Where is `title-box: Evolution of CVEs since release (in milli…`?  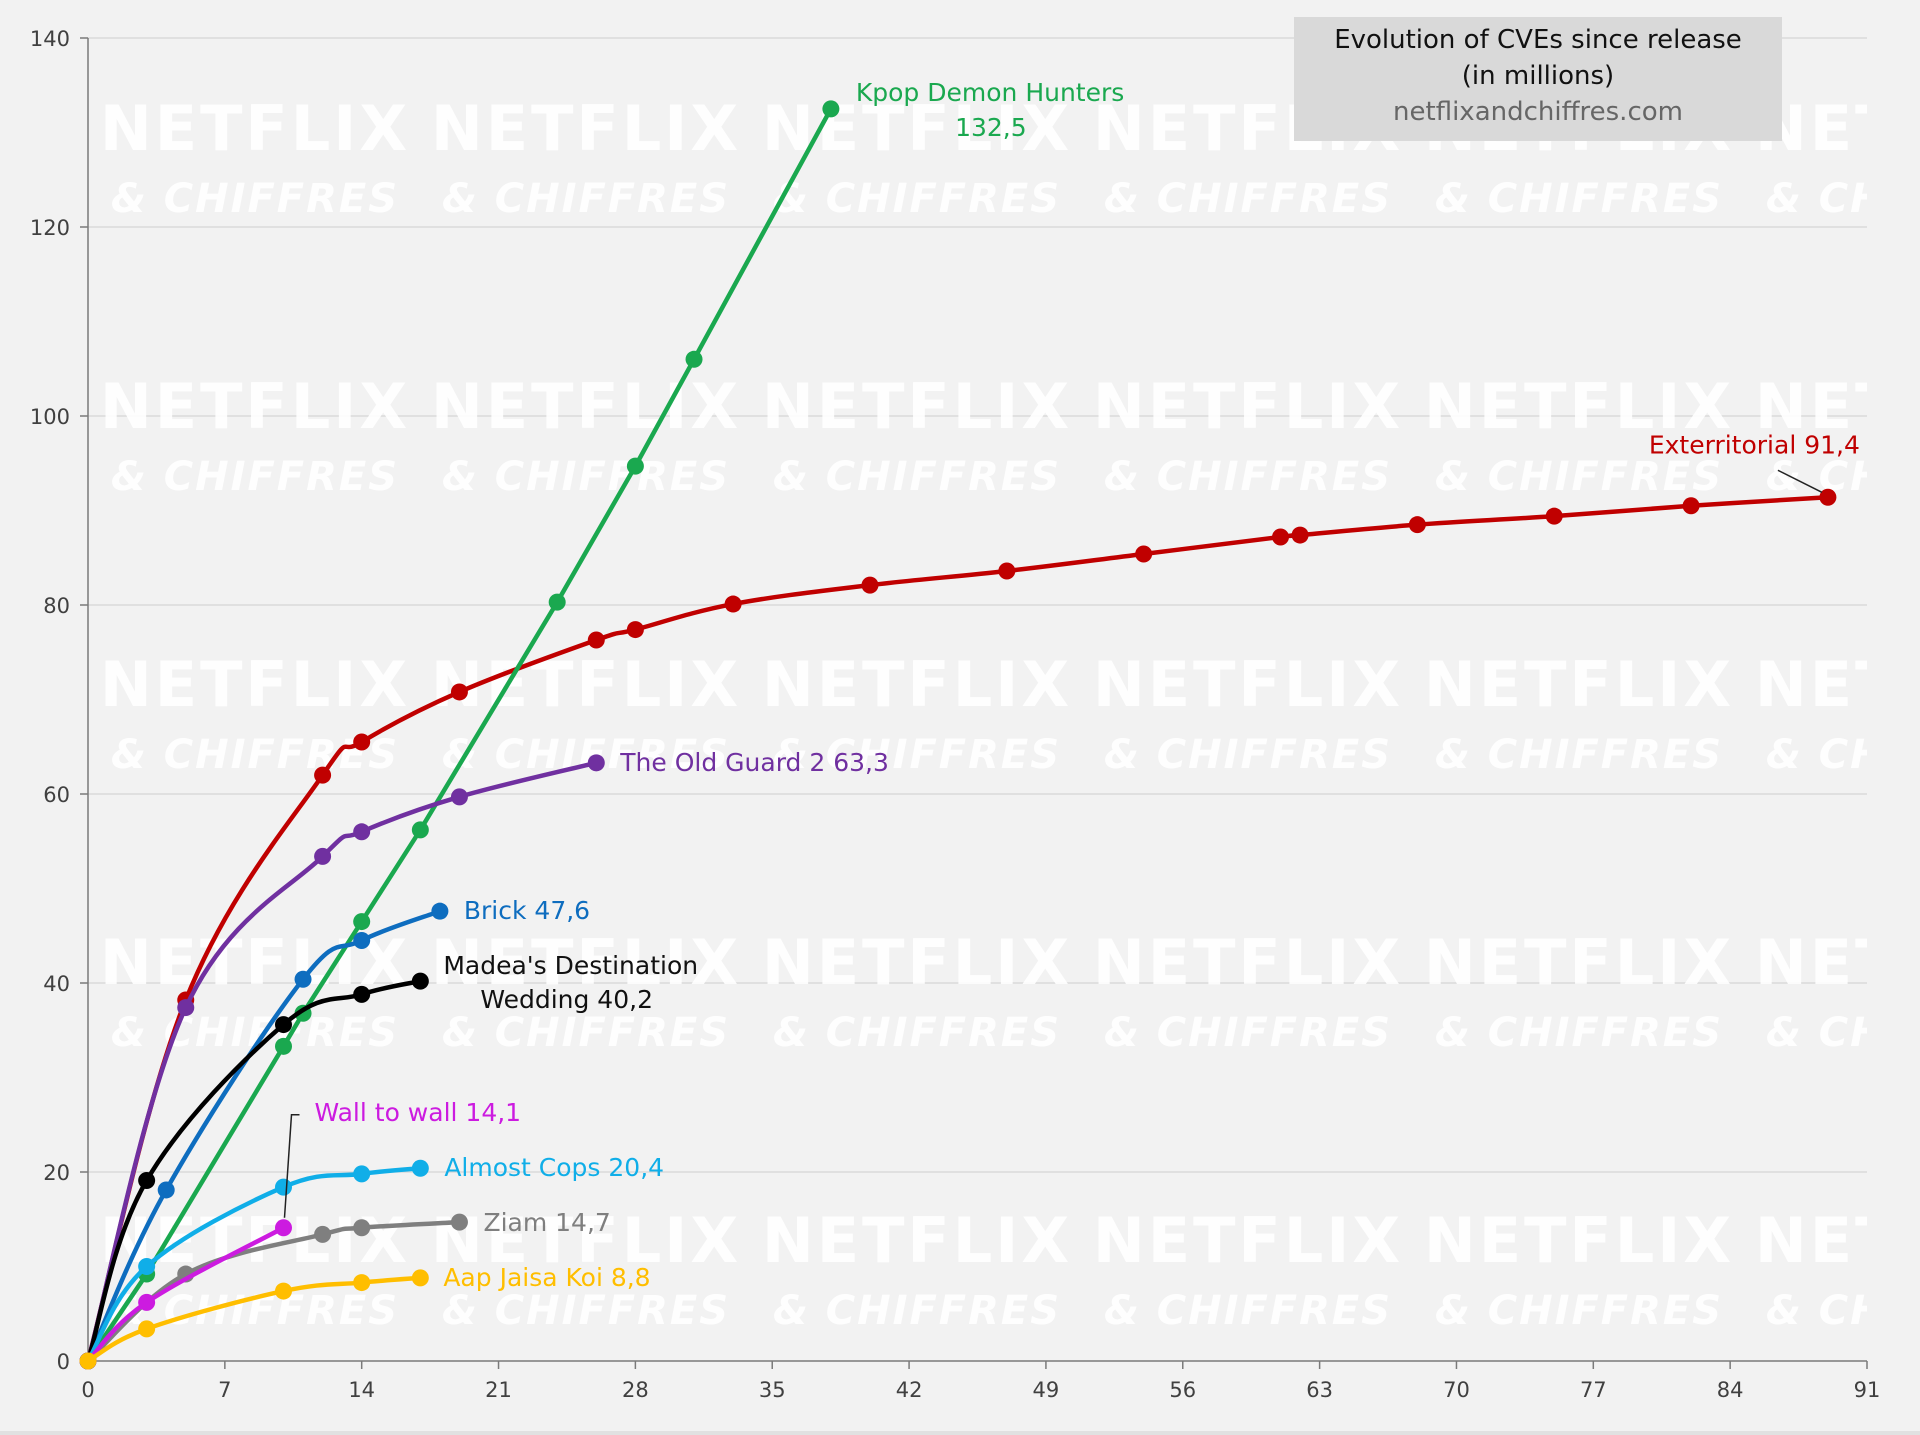
title-box: Evolution of CVEs since release (in milli… is located at coordinates (1538, 79).